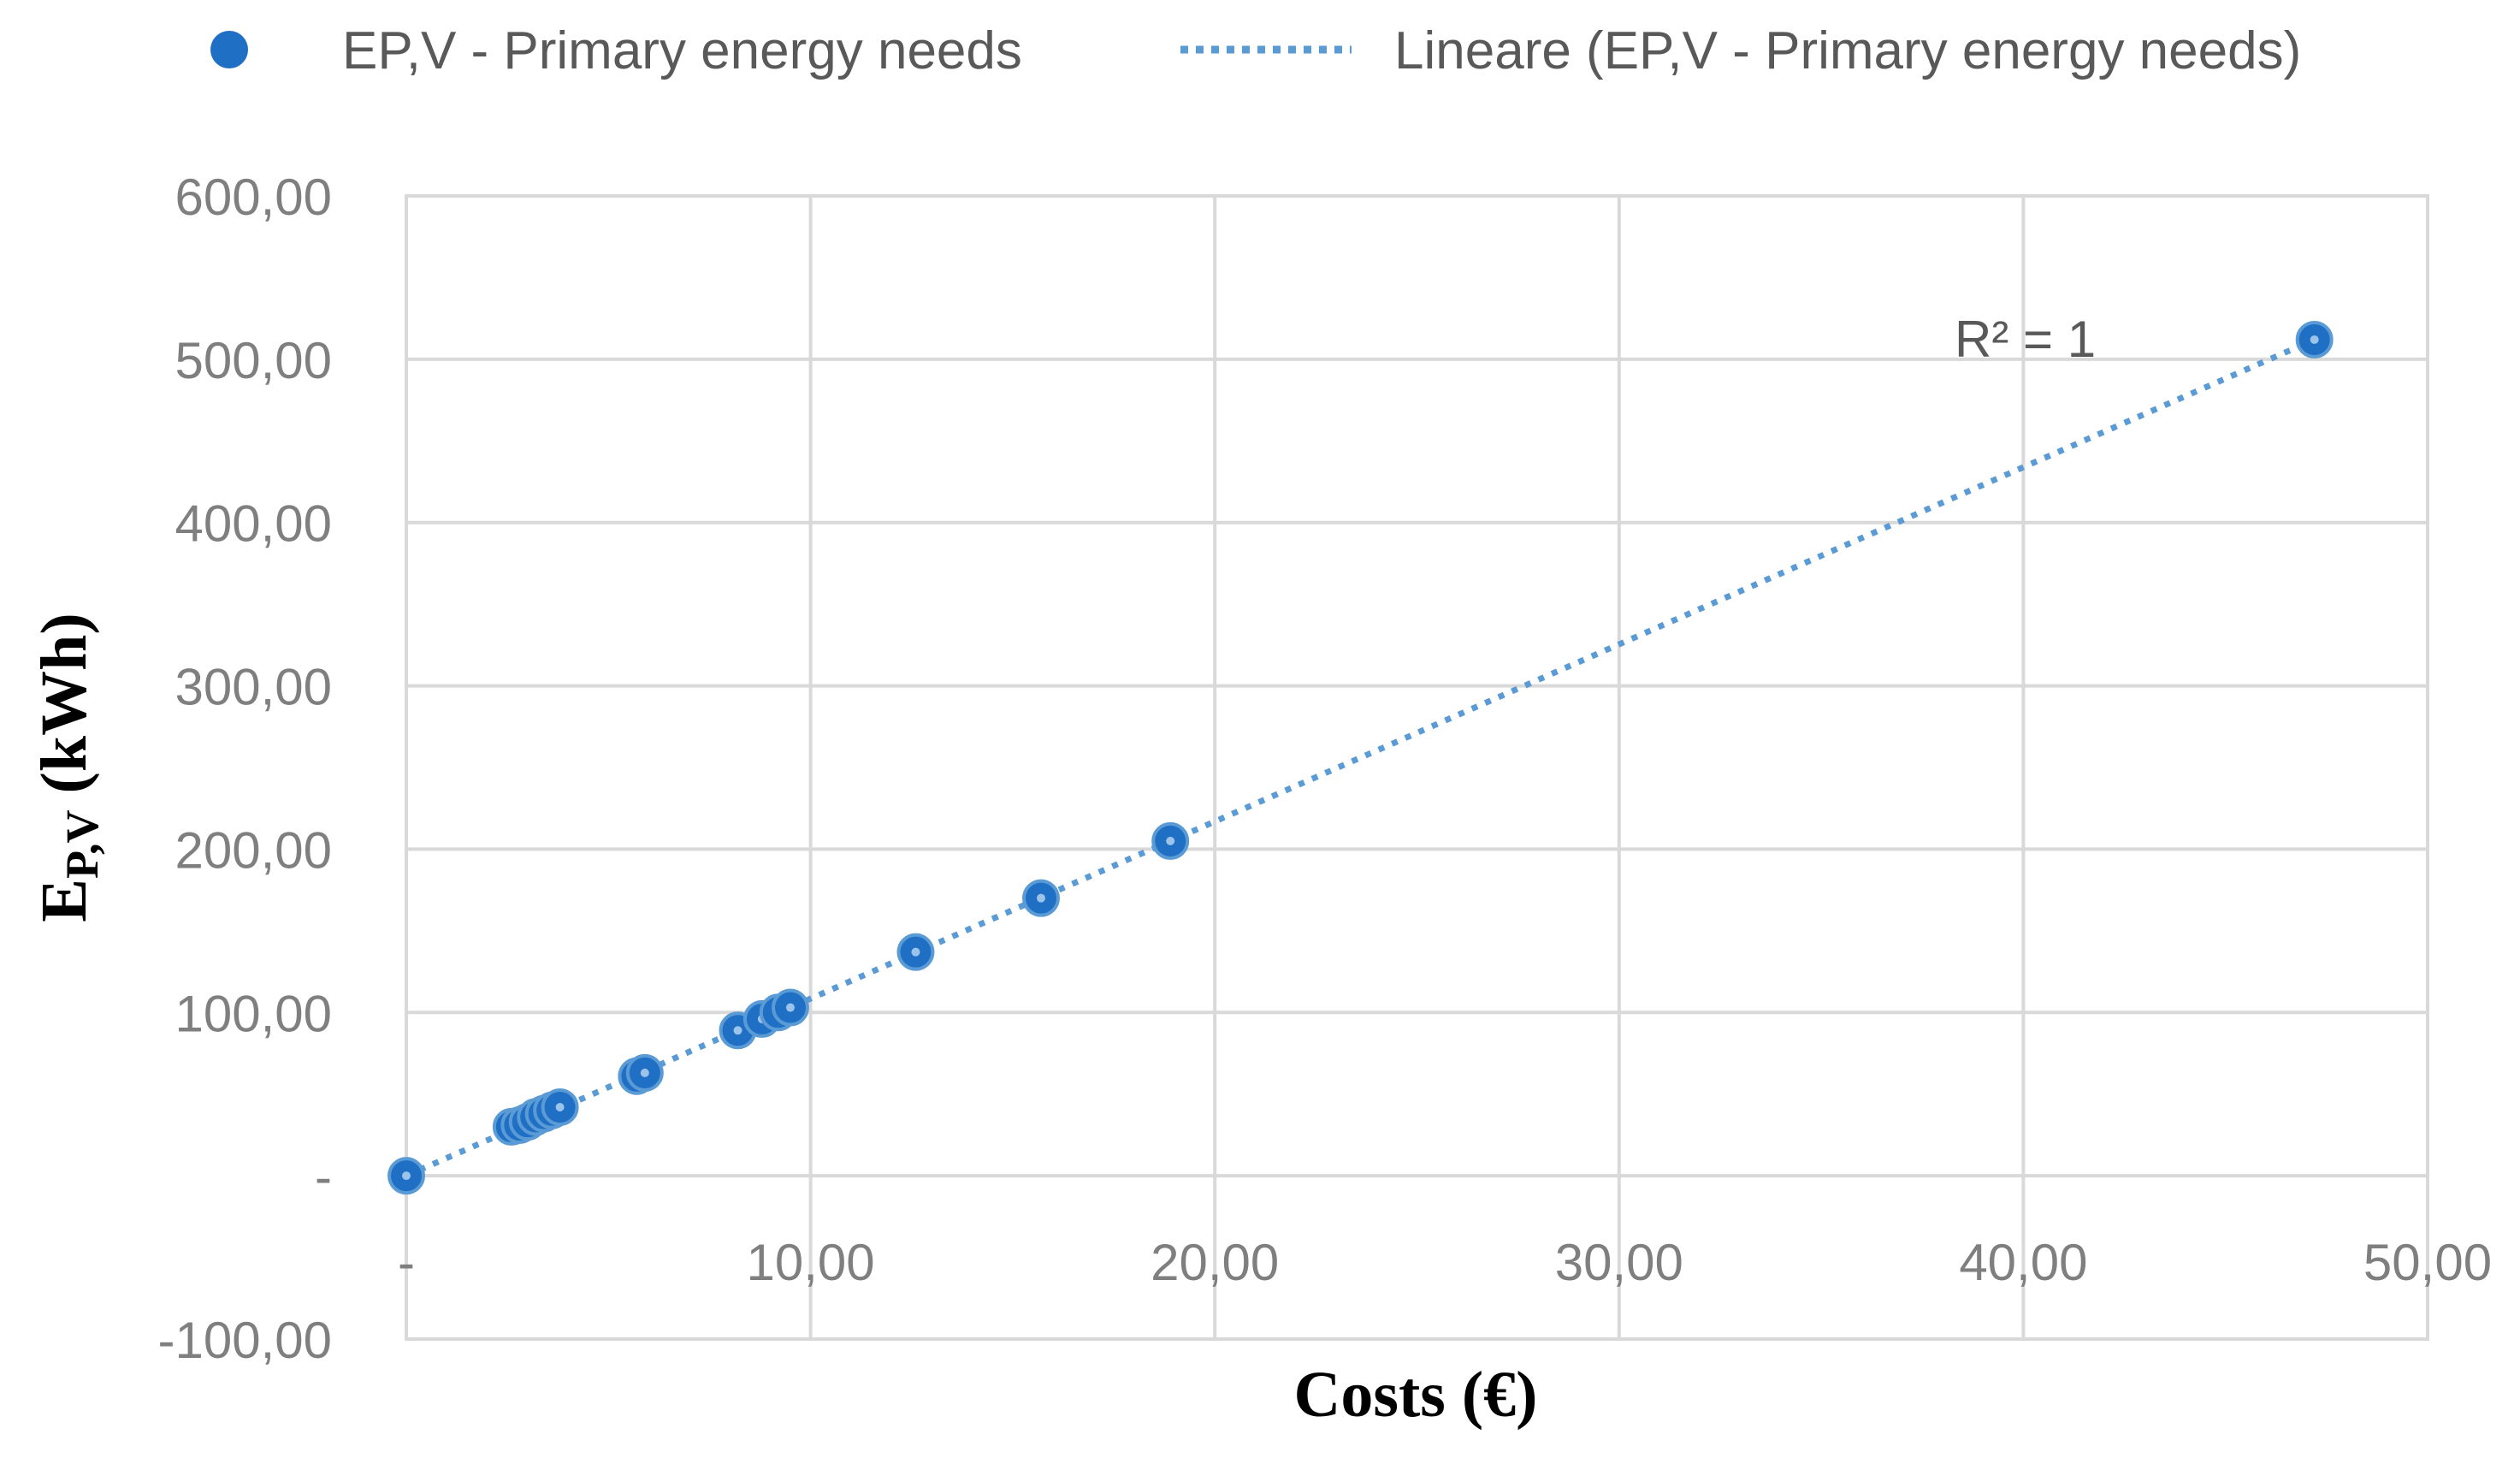 This screenshot has height=1458, width=2520. What do you see at coordinates (2023, 1262) in the screenshot?
I see `x-tick-label-4: 40,00` at bounding box center [2023, 1262].